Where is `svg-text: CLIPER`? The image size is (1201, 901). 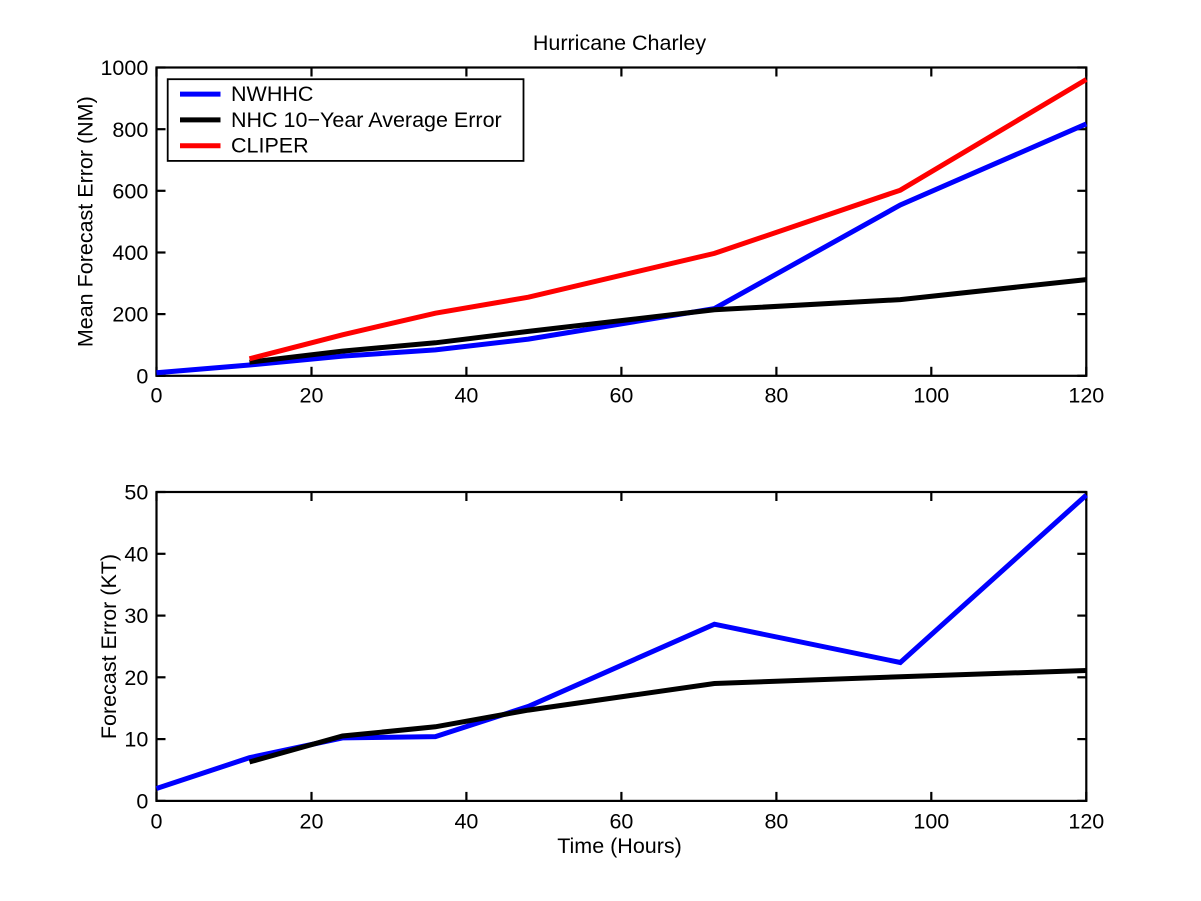 svg-text: CLIPER is located at coordinates (270, 146).